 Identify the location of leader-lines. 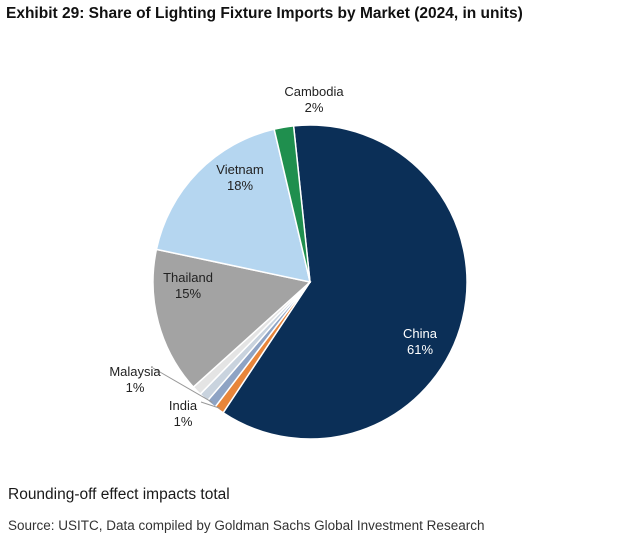
(186, 388).